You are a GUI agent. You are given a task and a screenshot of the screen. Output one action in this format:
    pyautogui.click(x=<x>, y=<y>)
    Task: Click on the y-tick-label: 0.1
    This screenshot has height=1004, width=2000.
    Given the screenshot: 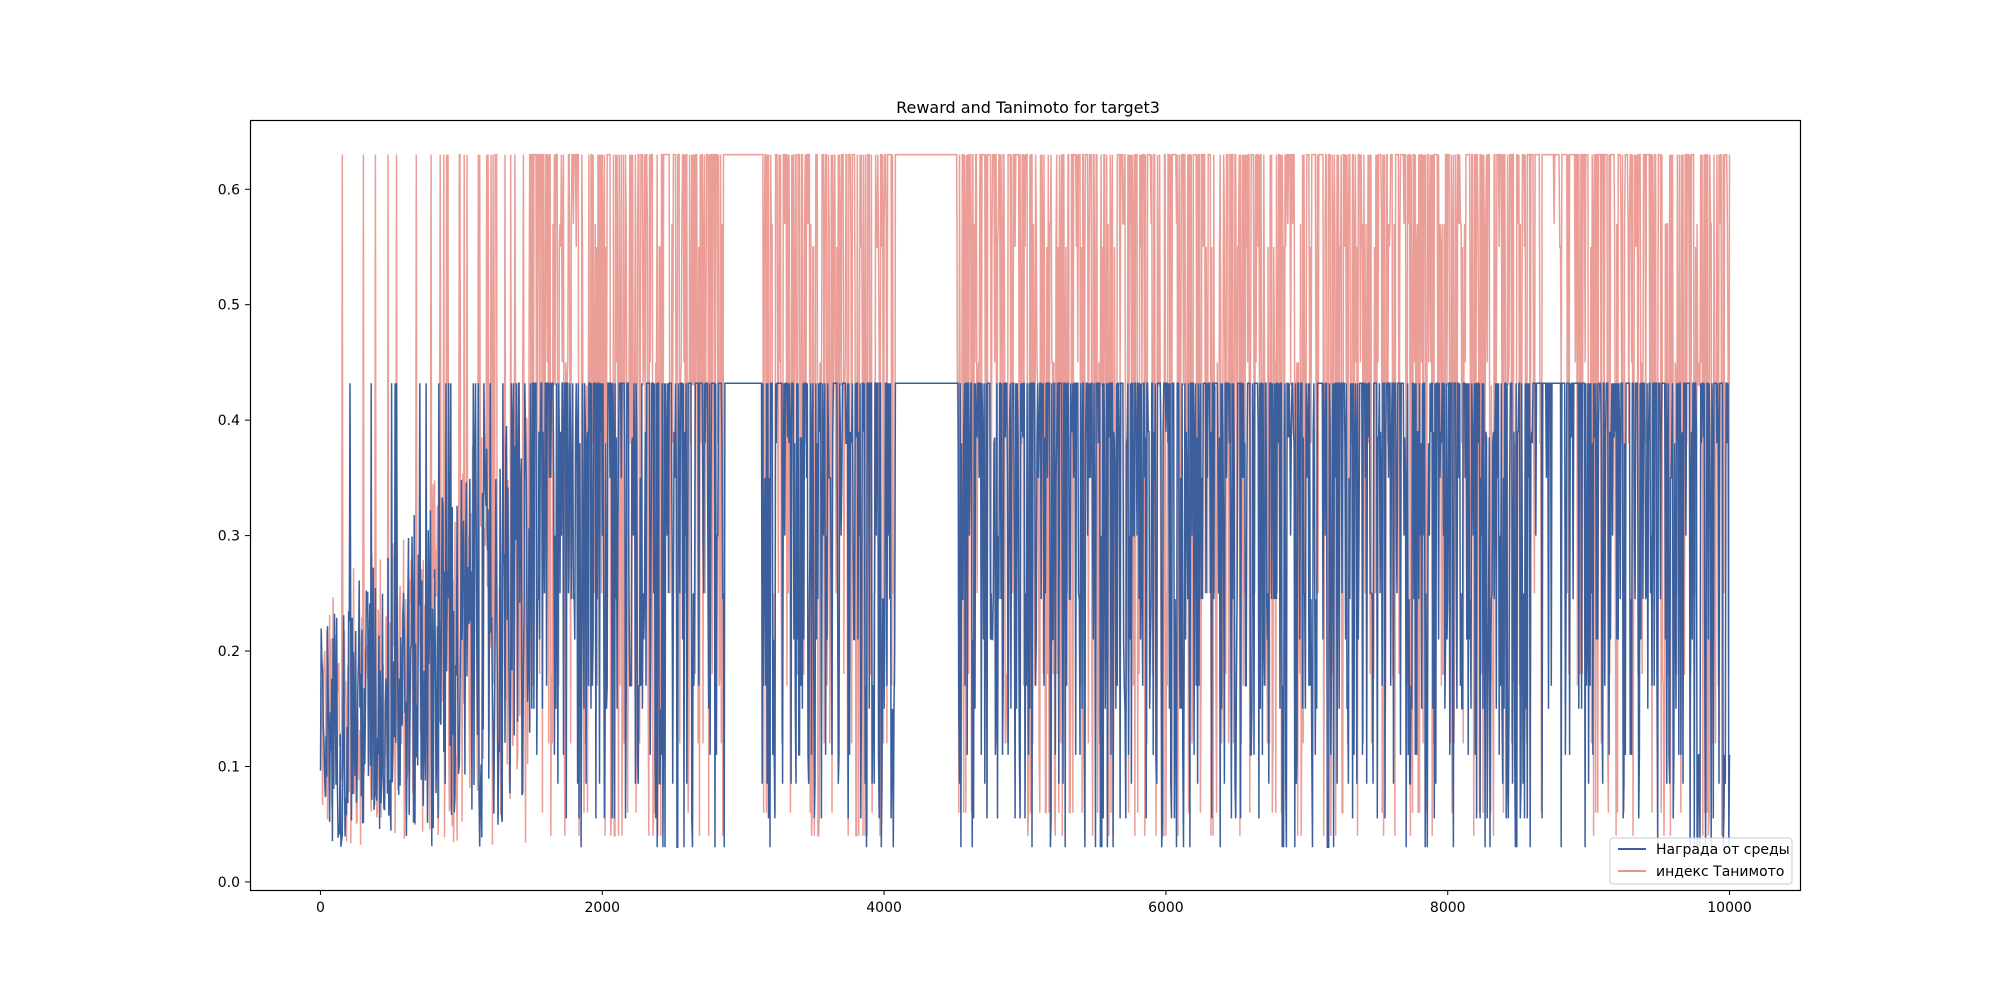 What is the action you would take?
    pyautogui.click(x=229, y=767)
    